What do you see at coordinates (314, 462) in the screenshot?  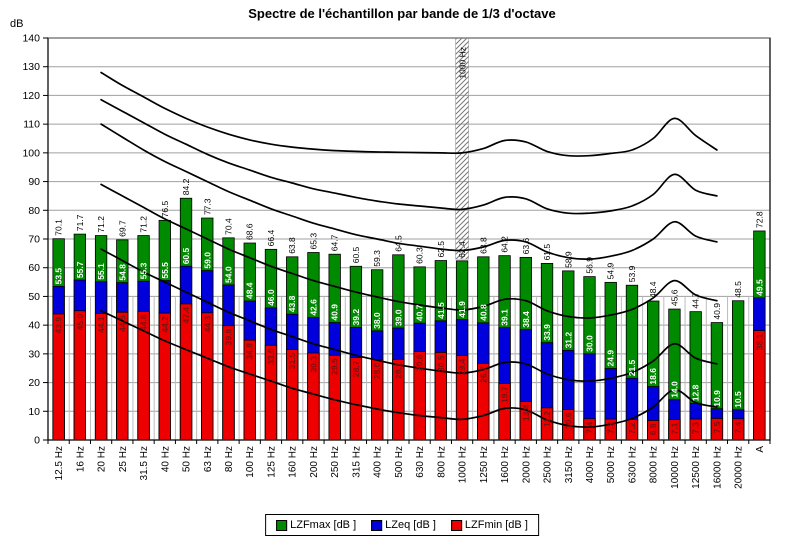 I see `svg-text: 200 Hz` at bounding box center [314, 462].